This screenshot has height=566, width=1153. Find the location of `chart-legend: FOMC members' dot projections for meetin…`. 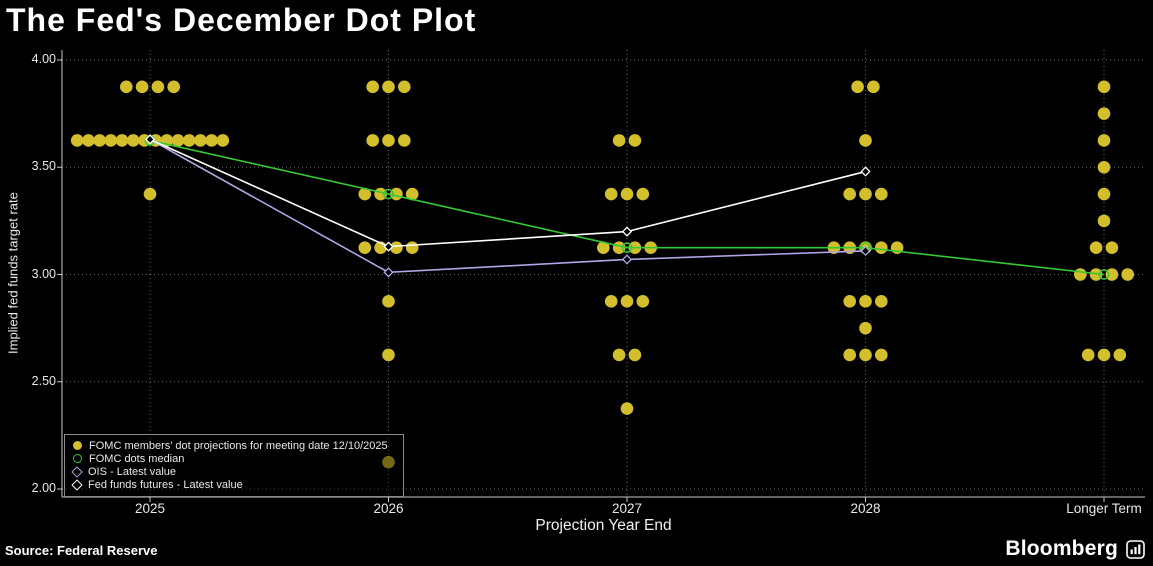

chart-legend: FOMC members' dot projections for meetin… is located at coordinates (234, 465).